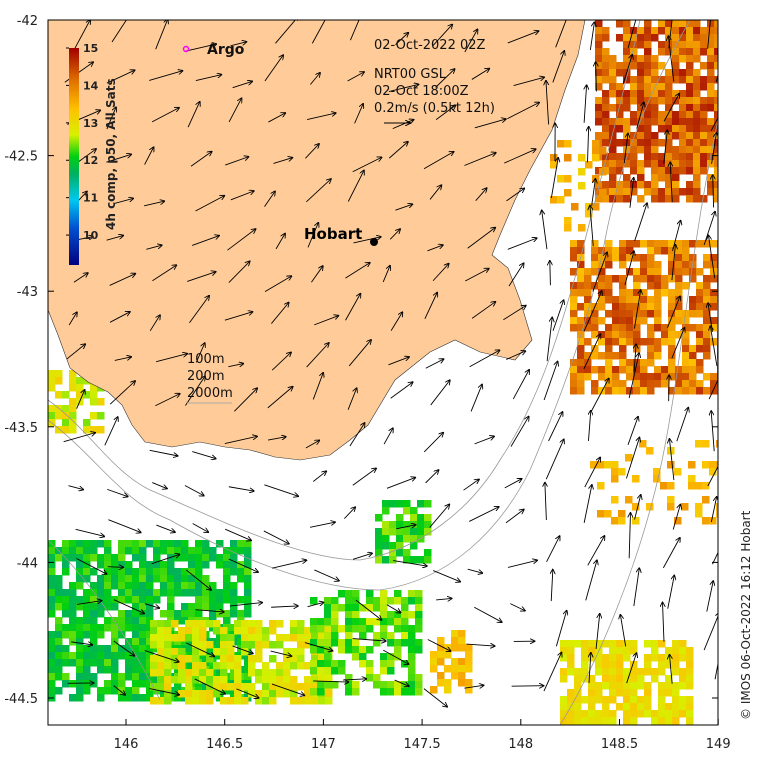  What do you see at coordinates (430, 45) in the screenshot?
I see `date-label: 02-Oct-2022 02Z` at bounding box center [430, 45].